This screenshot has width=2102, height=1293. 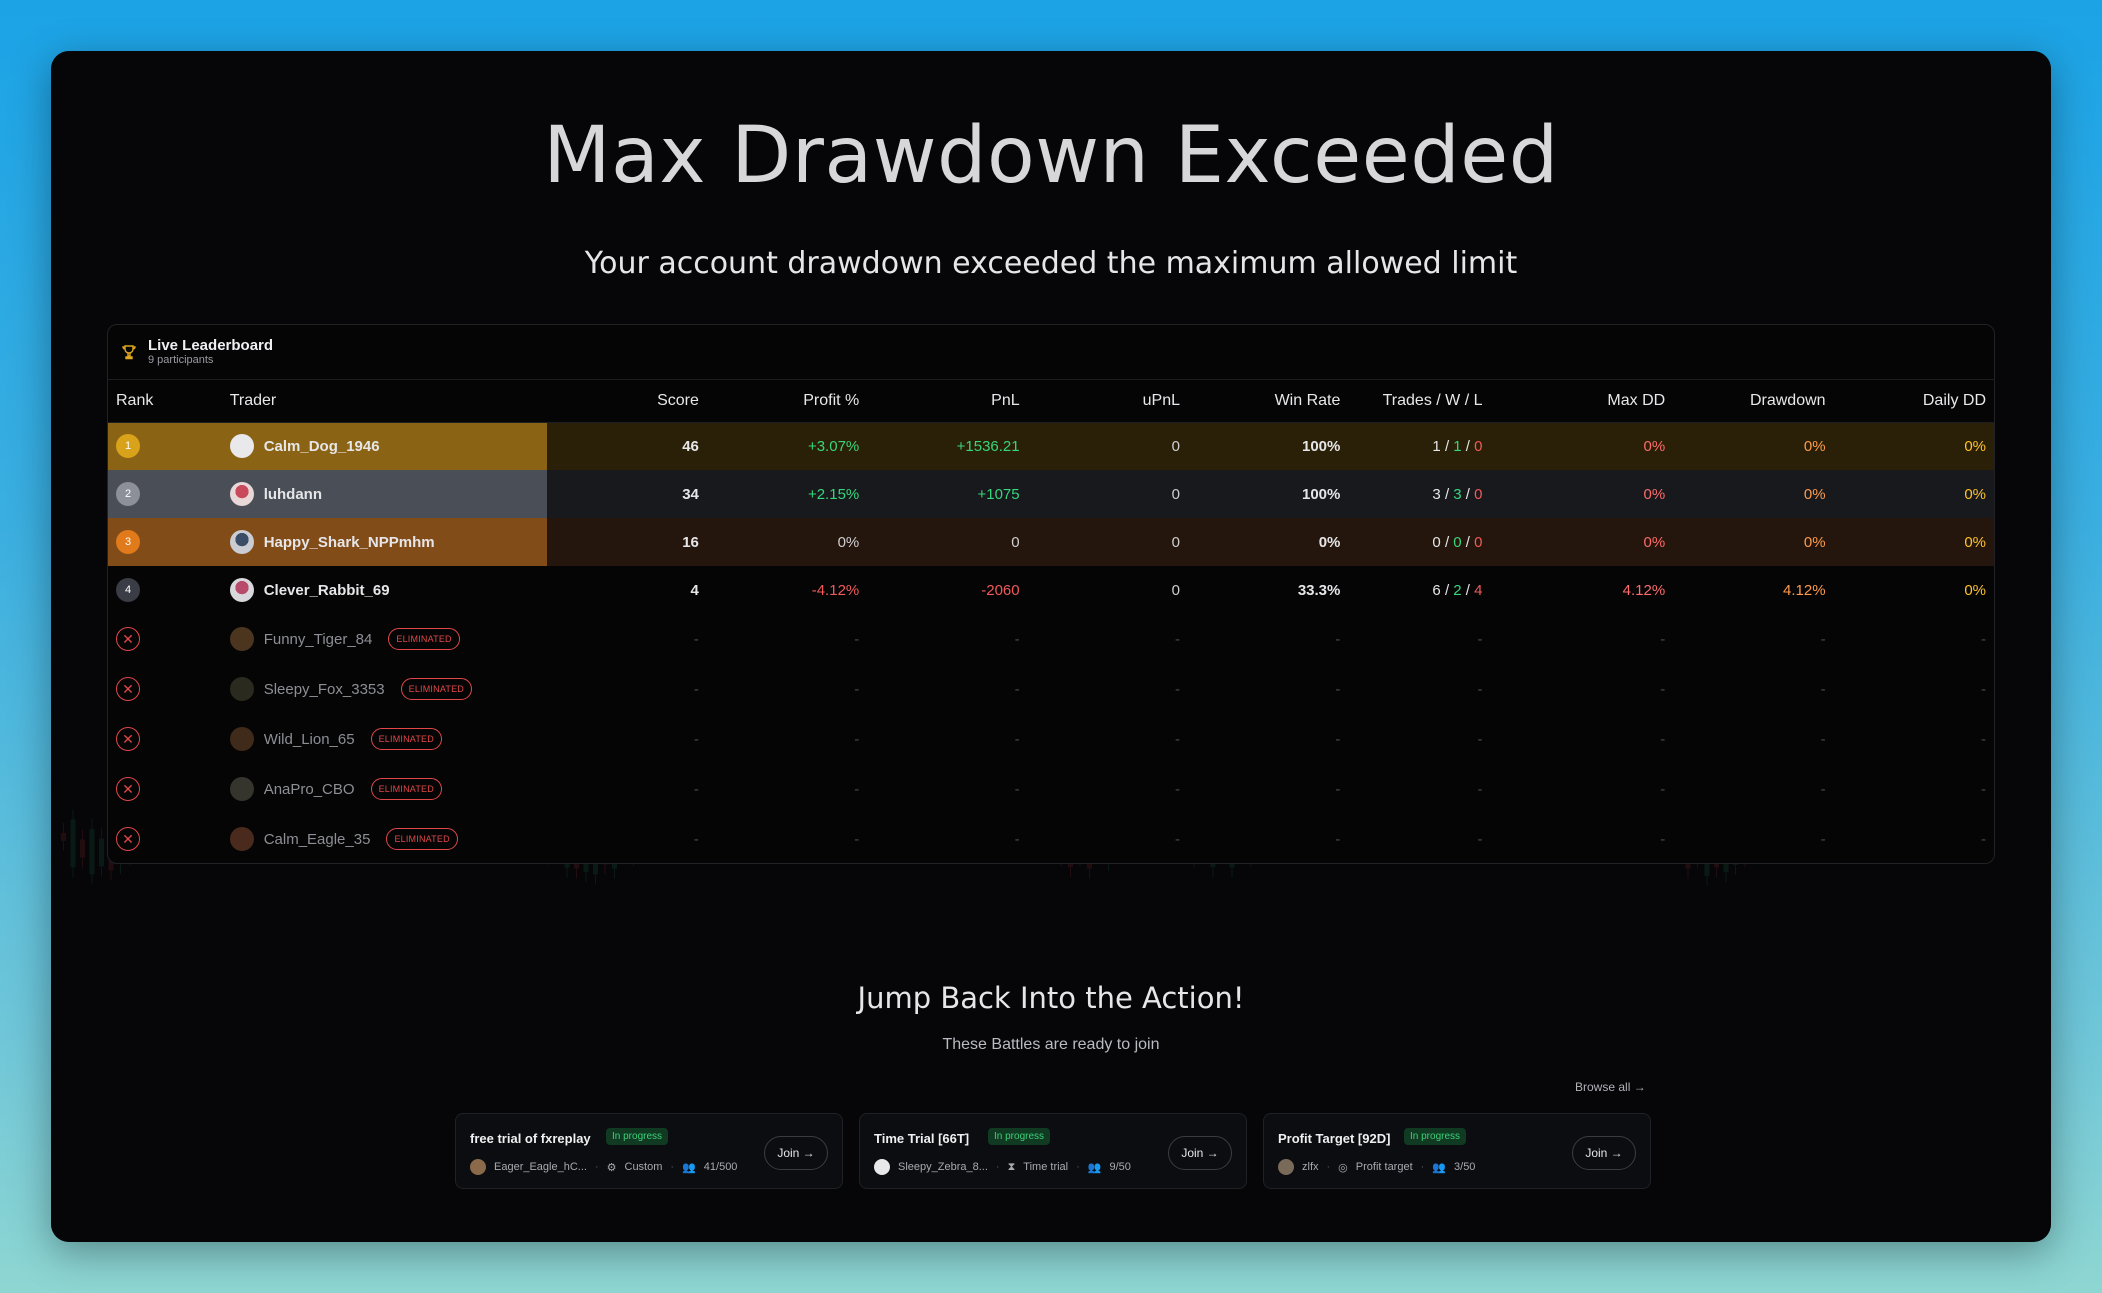 I want to click on table-row: ✕ Sleepy_Fox_3353 ELIMINATED - - - - - - - - -, so click(x=1051, y=689).